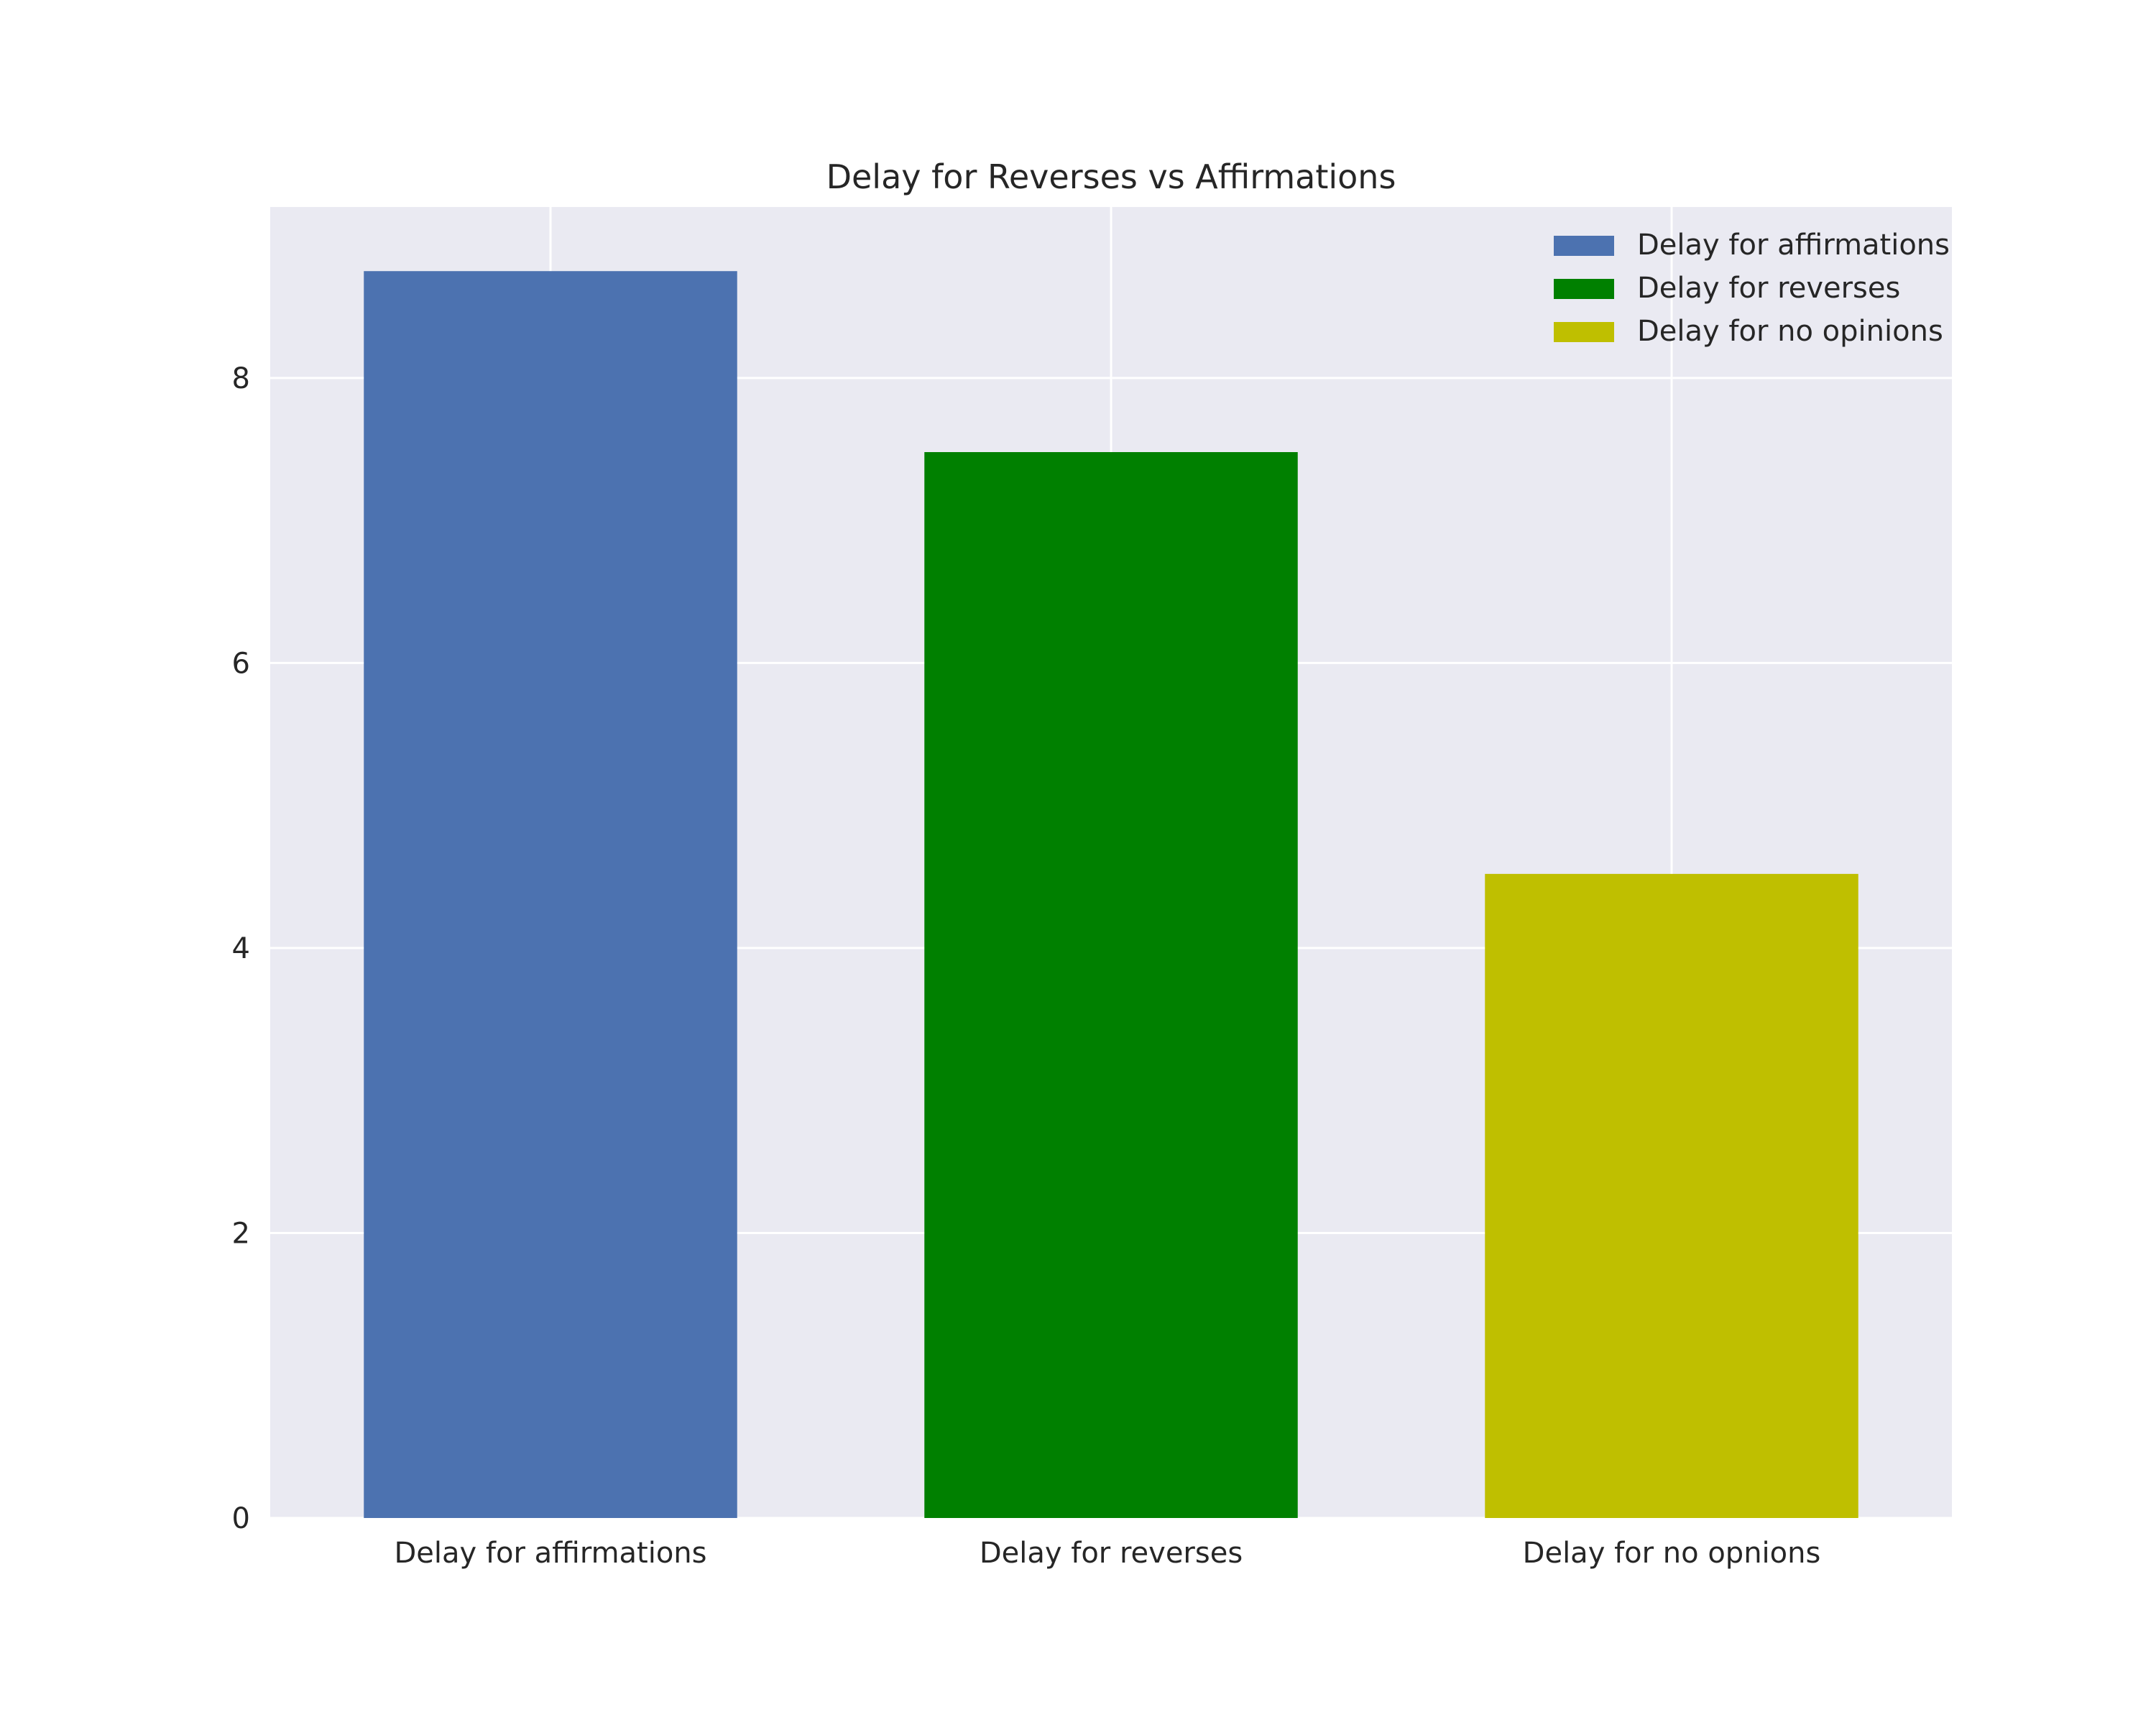 The height and width of the screenshot is (1725, 2156). What do you see at coordinates (1111, 176) in the screenshot?
I see `chart-title: Delay for Reverses vs Affirmations` at bounding box center [1111, 176].